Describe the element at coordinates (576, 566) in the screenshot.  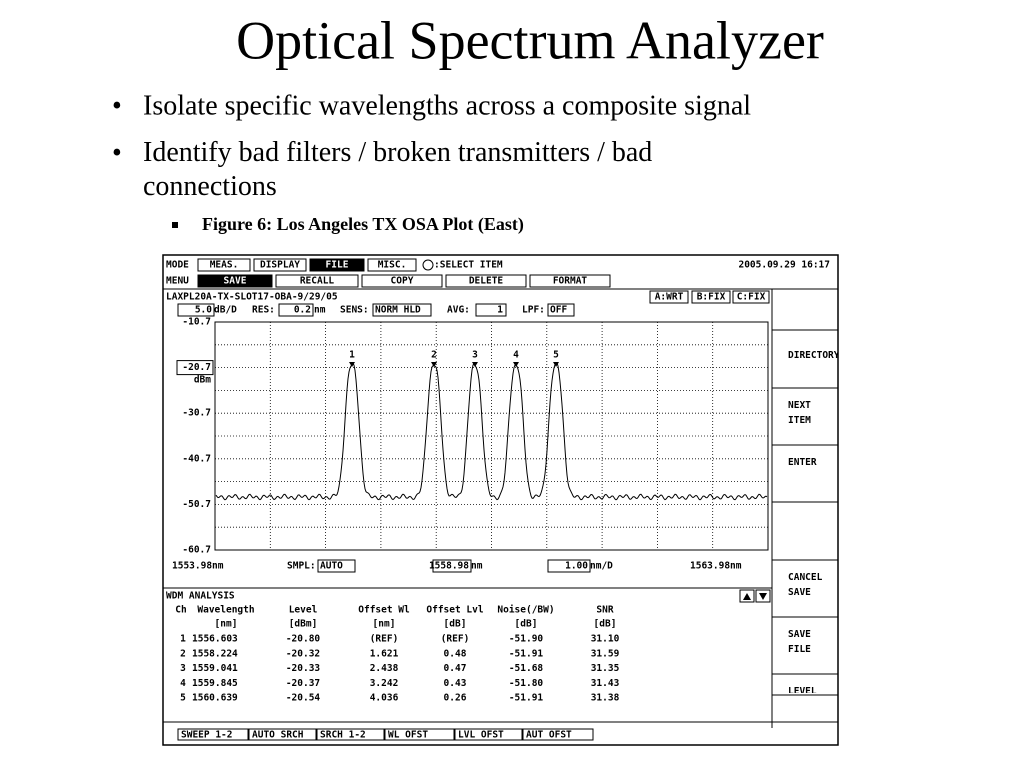
I see `span-value: 1.00` at that location.